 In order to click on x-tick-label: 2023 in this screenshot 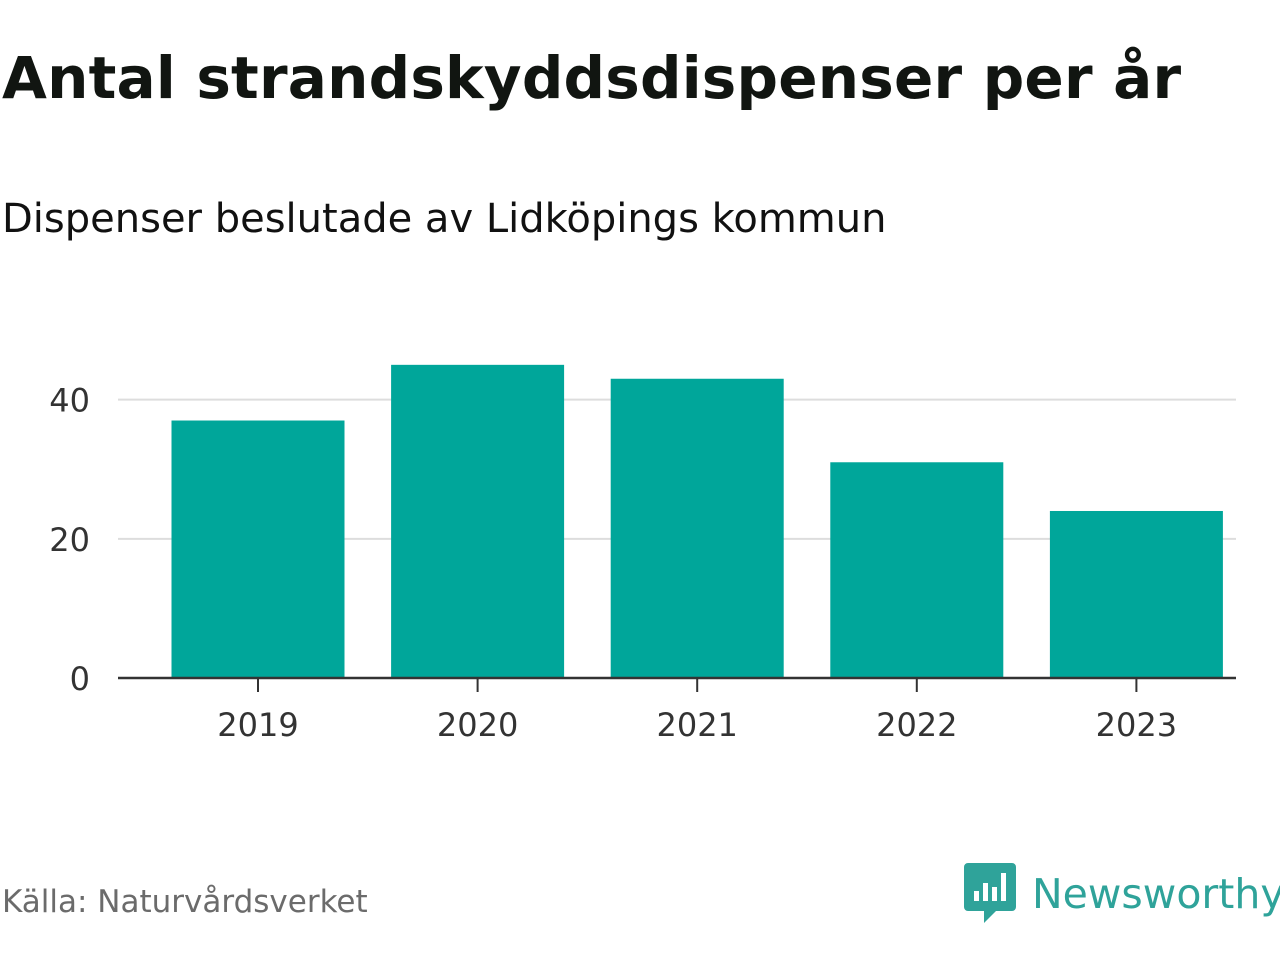, I will do `click(1136, 725)`.